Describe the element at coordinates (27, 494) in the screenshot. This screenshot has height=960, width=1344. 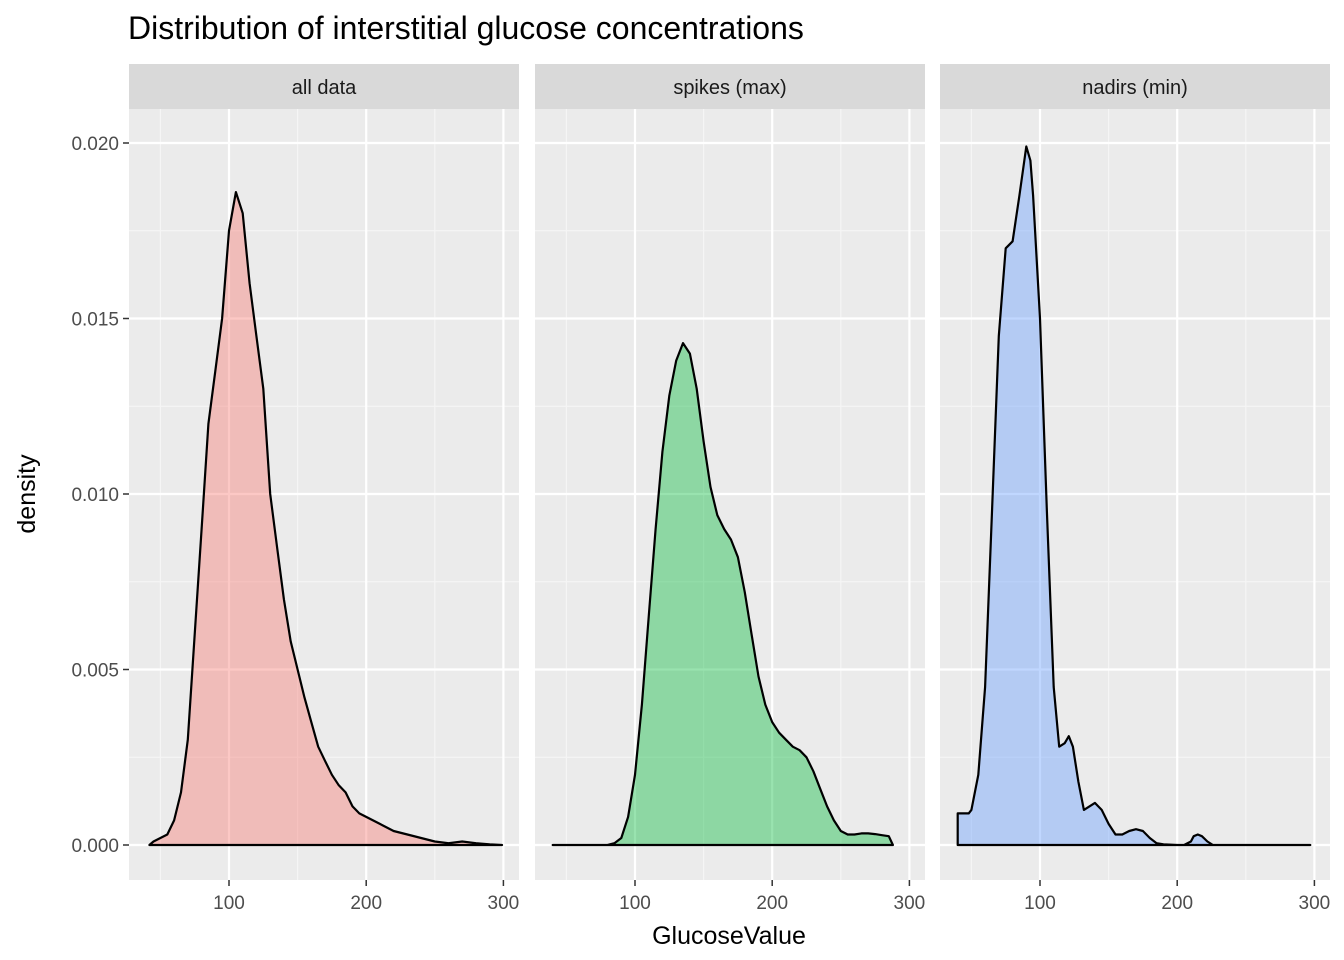
I see `y-axis-title: density` at that location.